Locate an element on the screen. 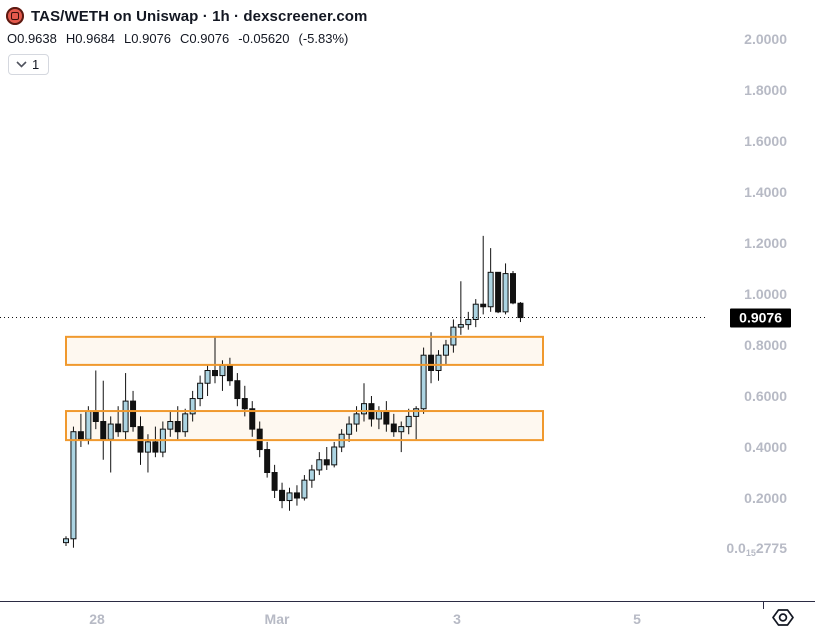  dexscreener-logo-icon is located at coordinates (15, 16).